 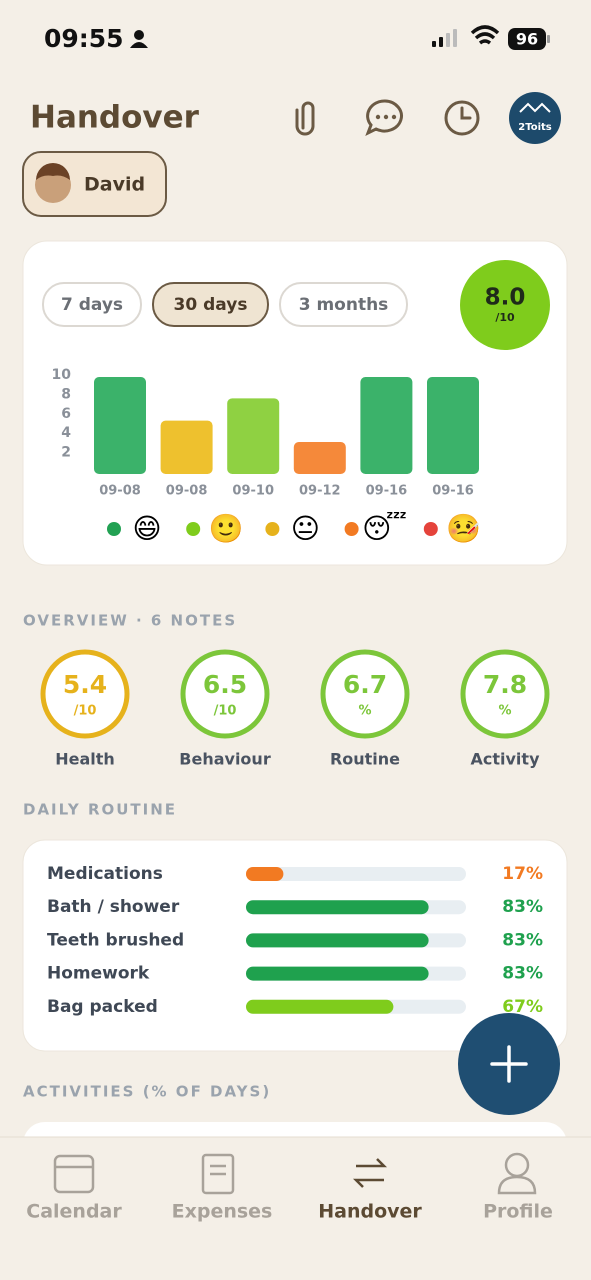 I want to click on chat-button, so click(x=384, y=118).